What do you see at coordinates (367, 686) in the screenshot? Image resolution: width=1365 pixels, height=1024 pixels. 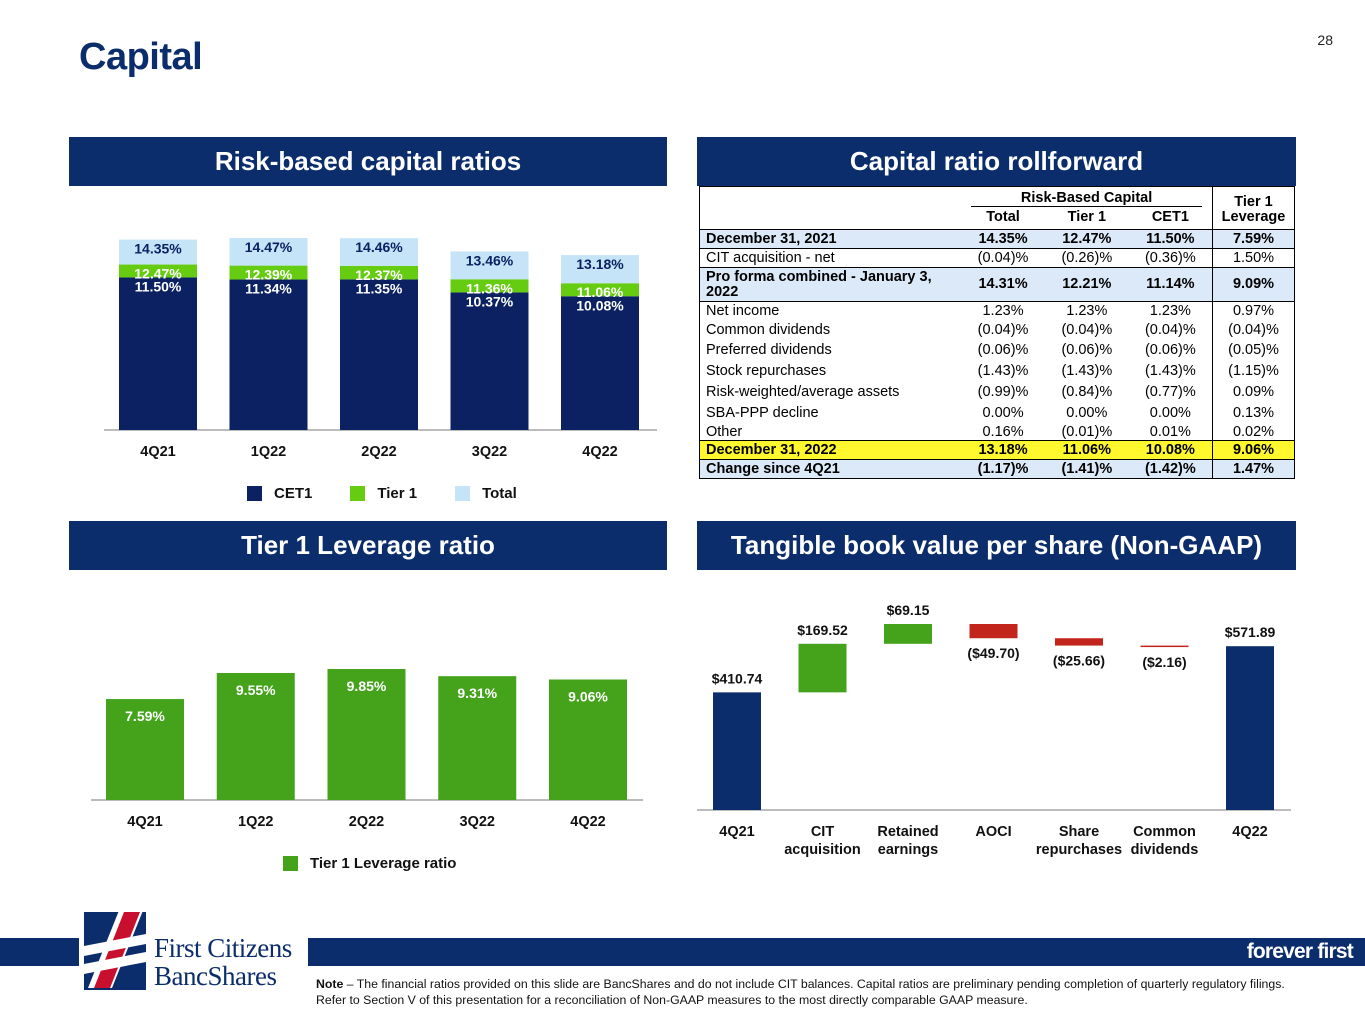 I see `data-label: 9.85%` at bounding box center [367, 686].